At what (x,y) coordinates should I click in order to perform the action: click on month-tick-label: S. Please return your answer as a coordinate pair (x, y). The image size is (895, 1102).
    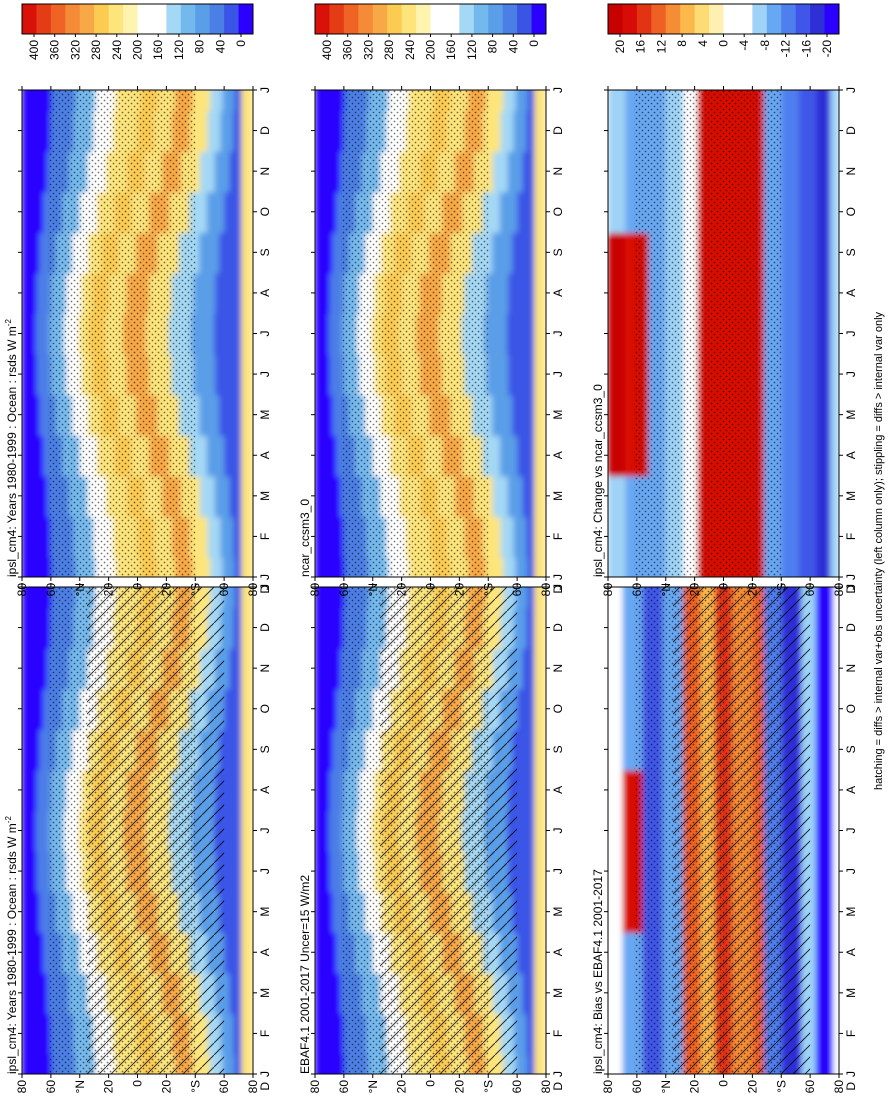
    Looking at the image, I should click on (558, 749).